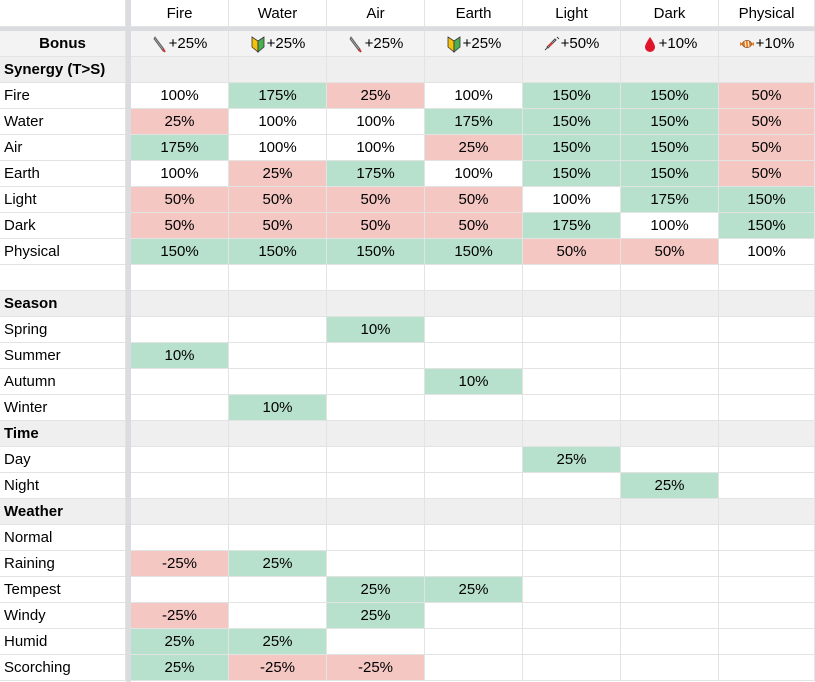  Describe the element at coordinates (63, 13) in the screenshot. I see `corner-cell` at that location.